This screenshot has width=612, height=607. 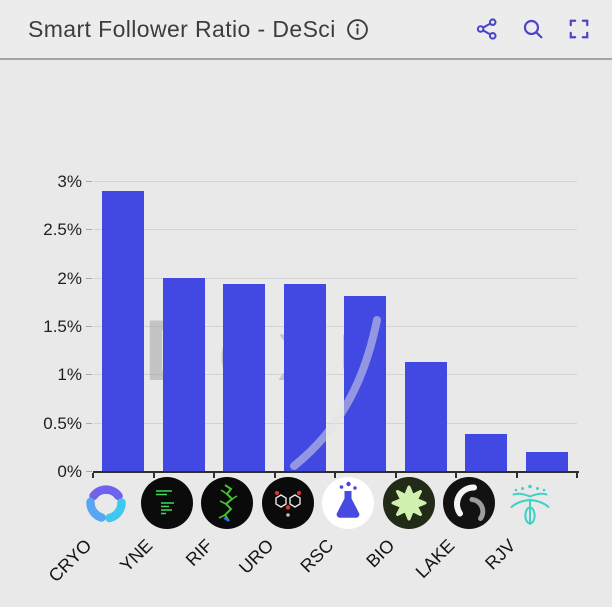 I want to click on y-axis-label: 3%, so click(x=69, y=181).